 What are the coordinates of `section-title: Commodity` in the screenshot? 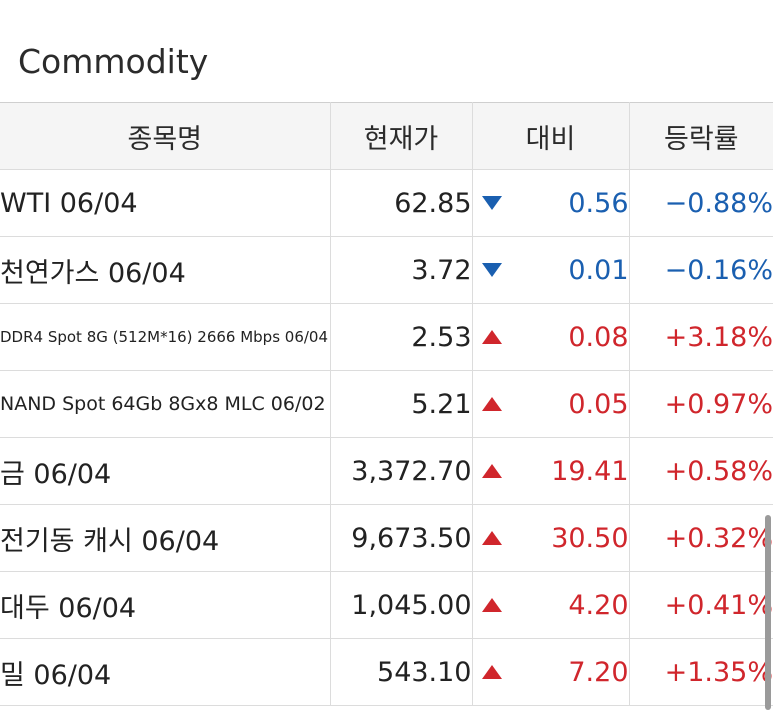 It's located at (113, 61).